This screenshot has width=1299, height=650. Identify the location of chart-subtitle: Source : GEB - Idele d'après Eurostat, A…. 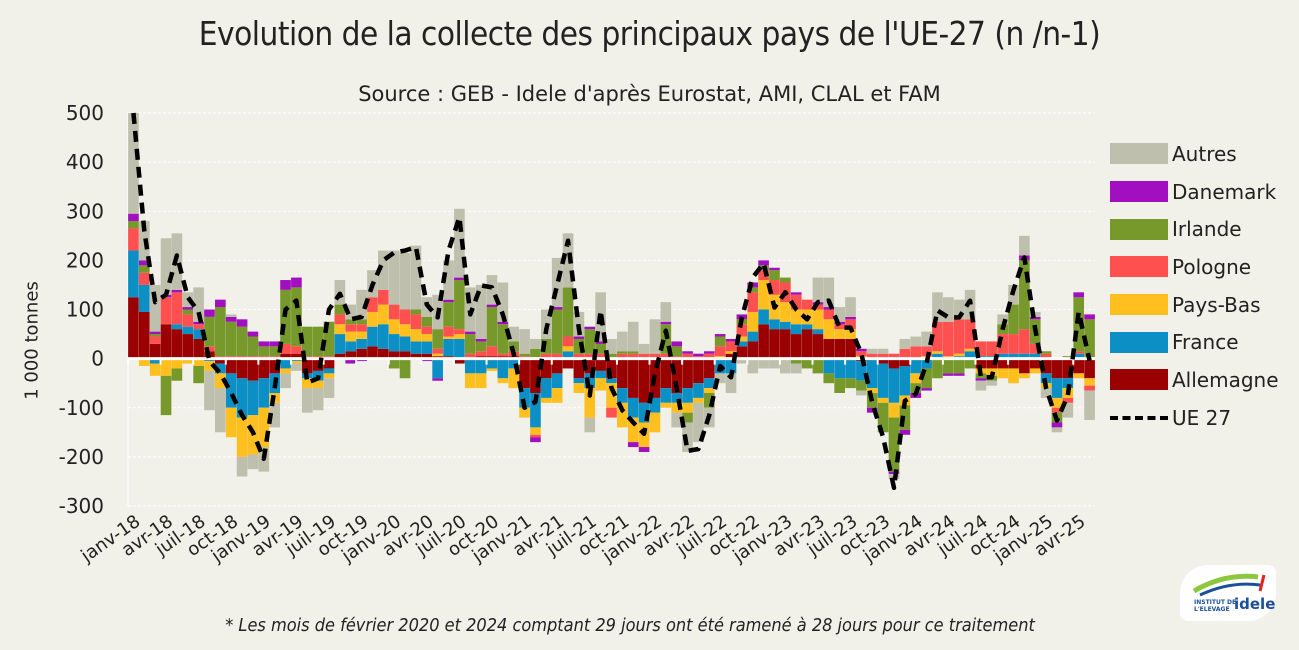
(649, 94).